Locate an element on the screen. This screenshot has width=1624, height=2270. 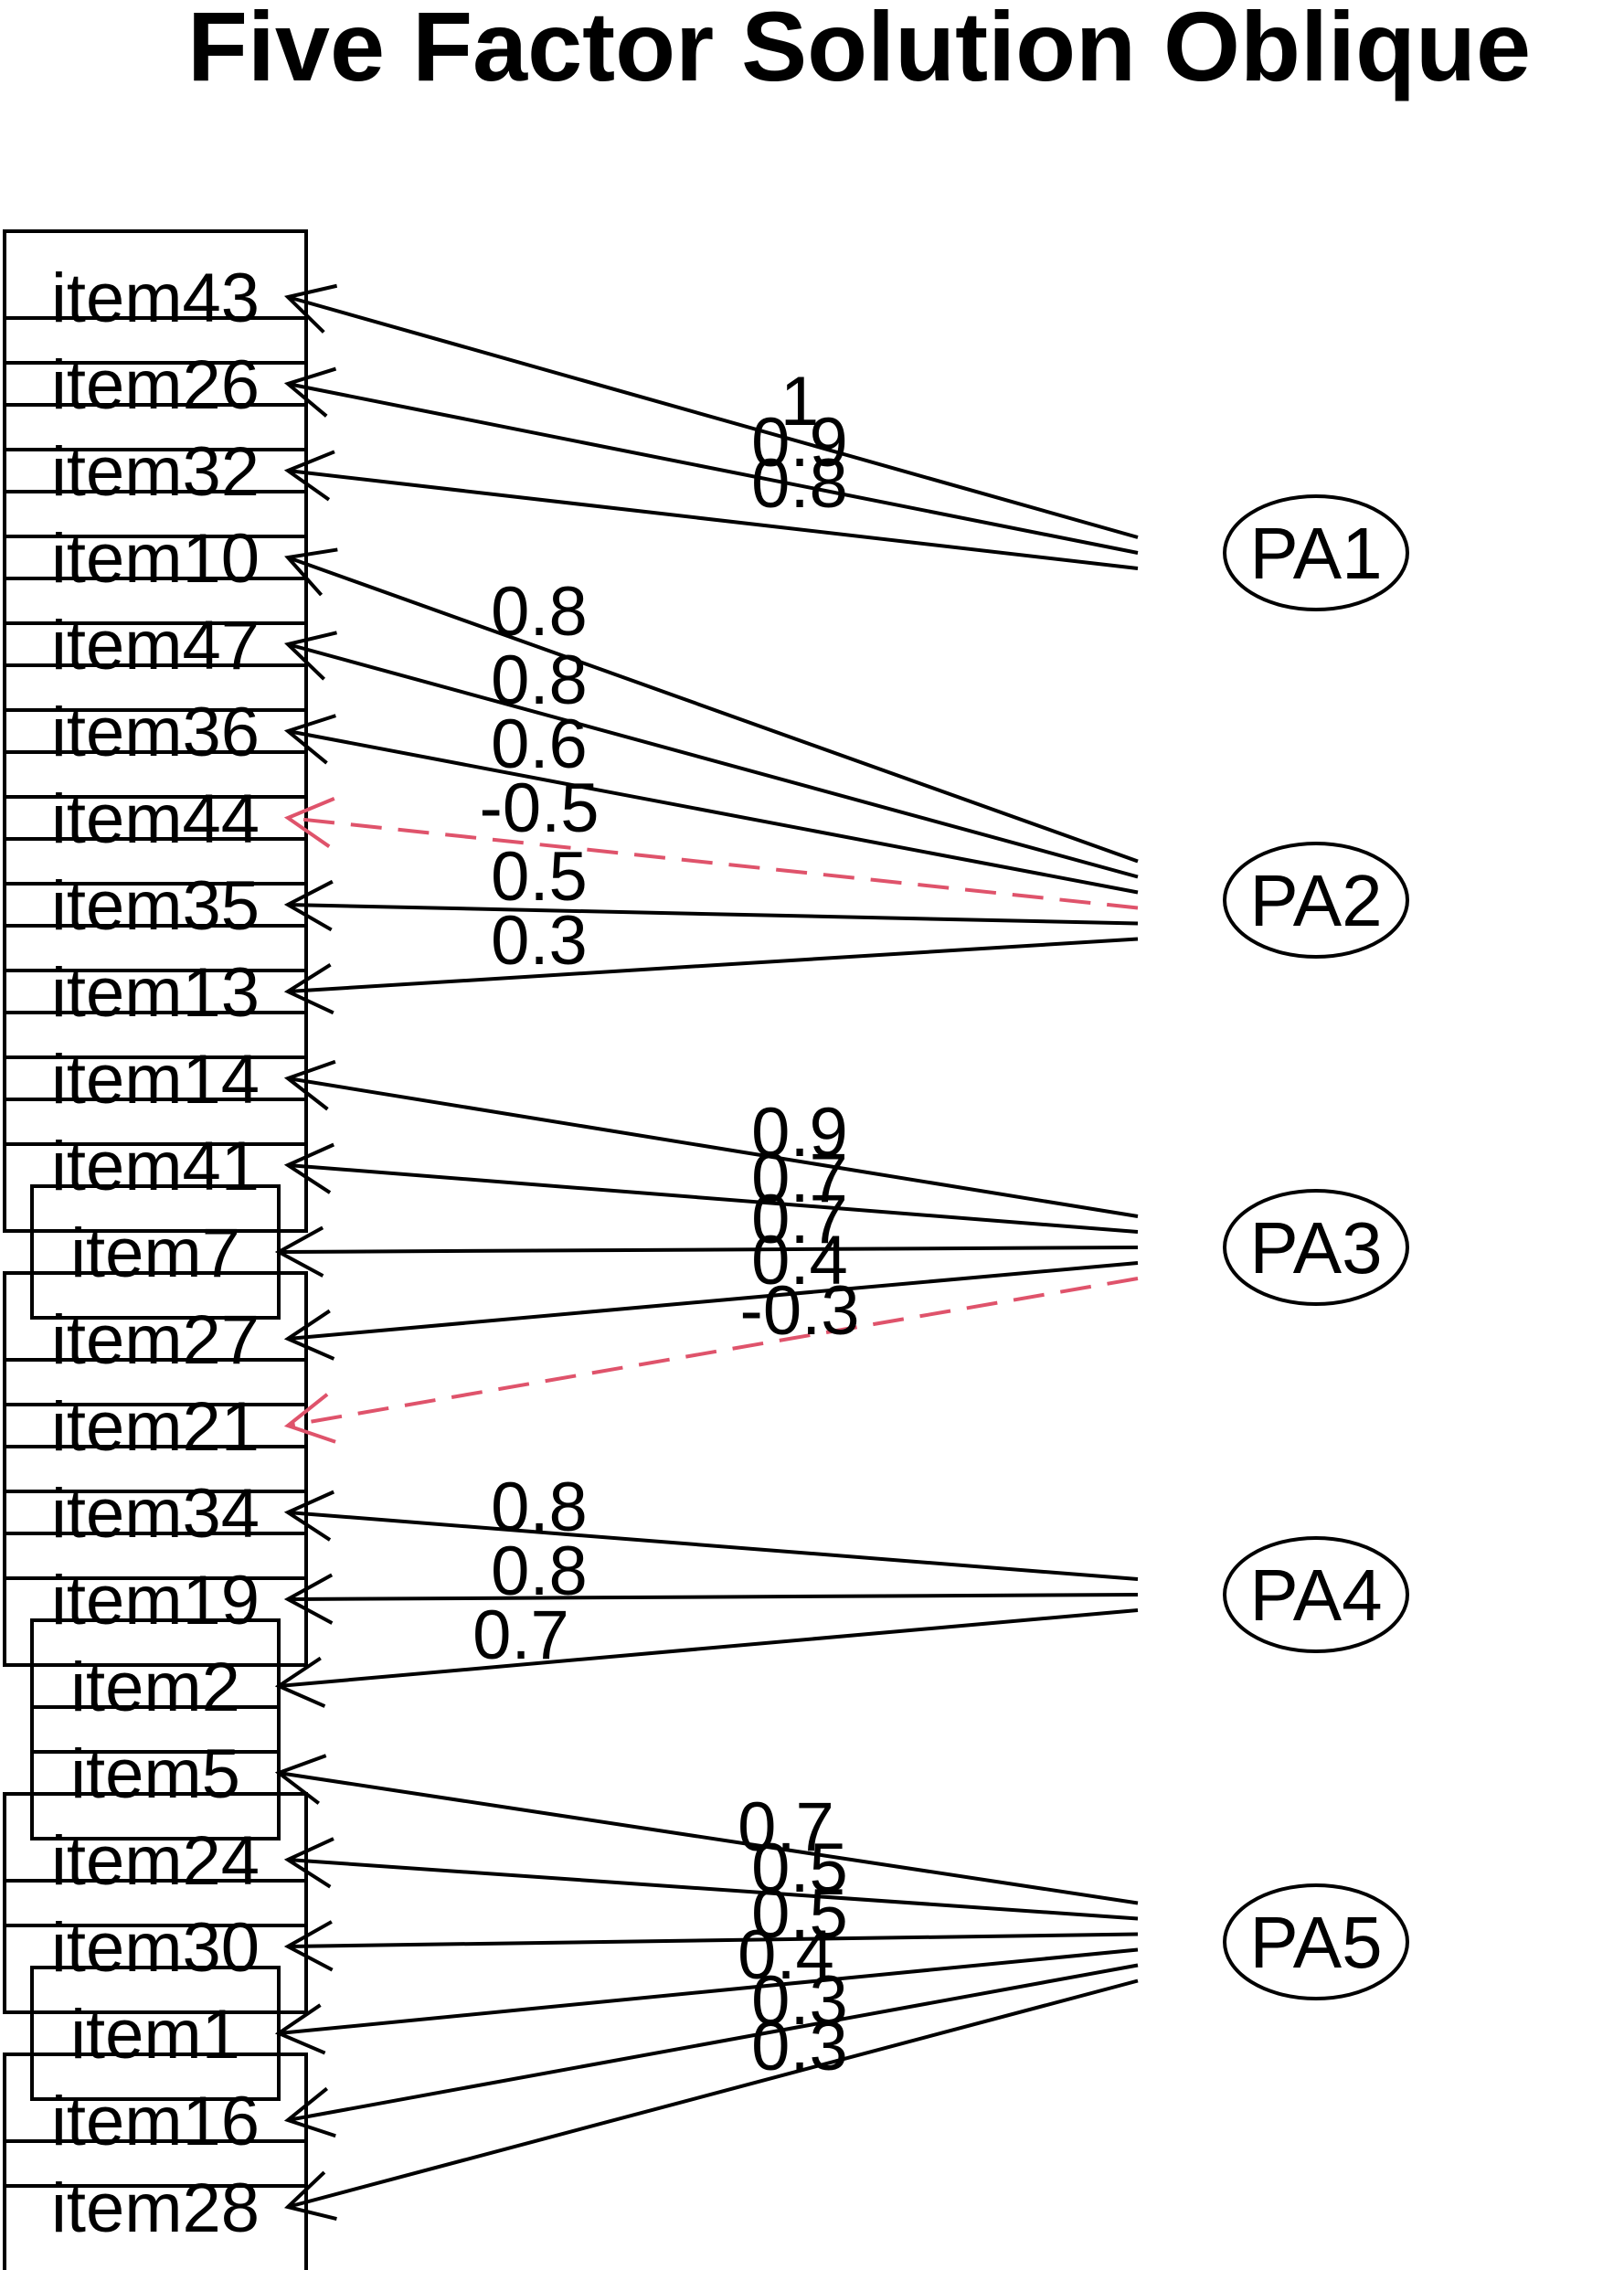
item-label: item13 is located at coordinates (155, 993).